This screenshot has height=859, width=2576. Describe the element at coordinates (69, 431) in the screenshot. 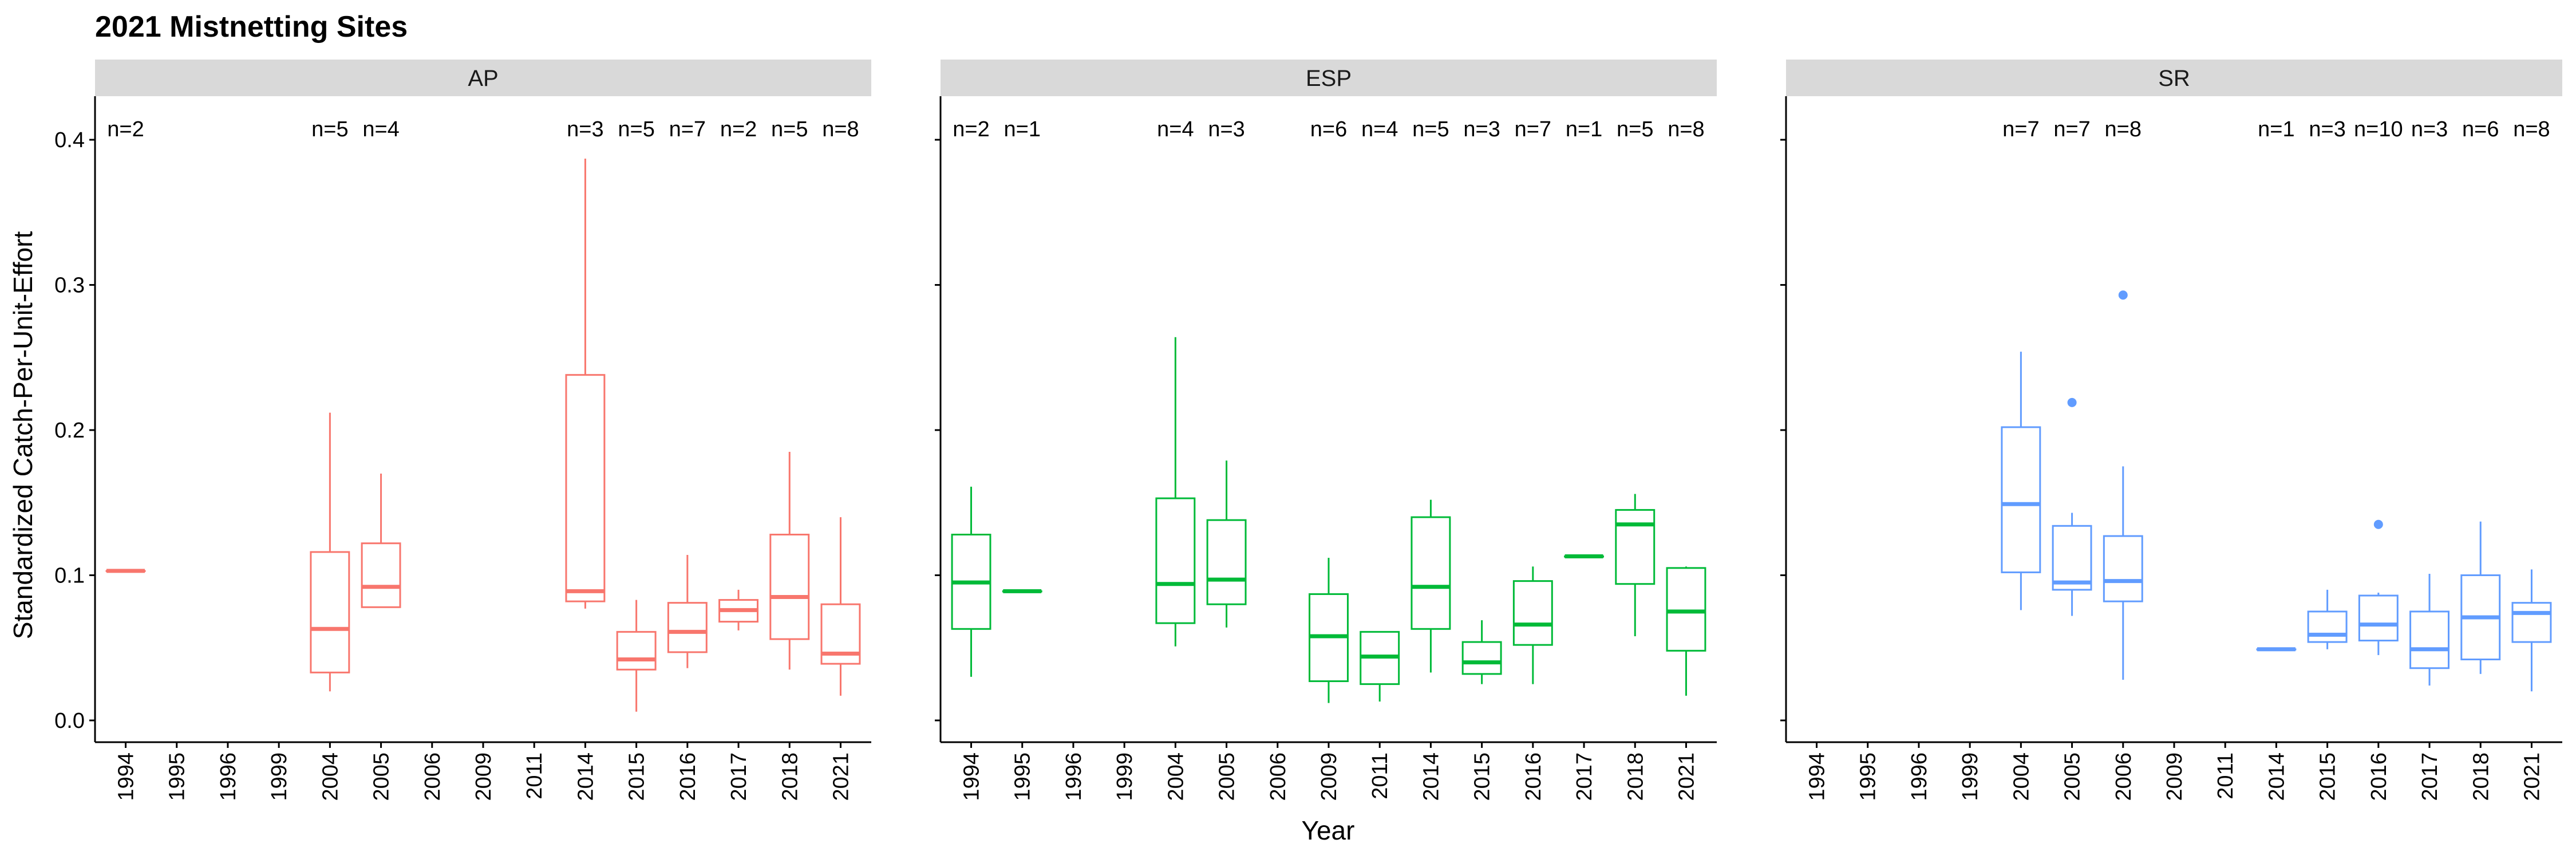

I see `y-tick-label: 0.2` at that location.